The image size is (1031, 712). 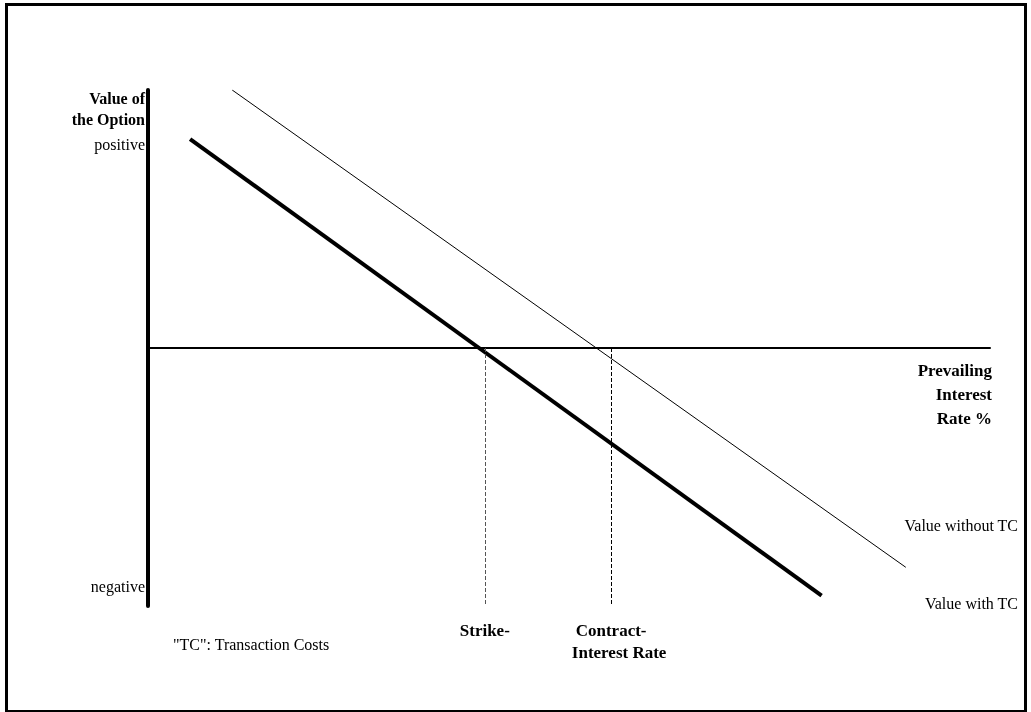 What do you see at coordinates (485, 630) in the screenshot?
I see `x-tick-label: Strike-` at bounding box center [485, 630].